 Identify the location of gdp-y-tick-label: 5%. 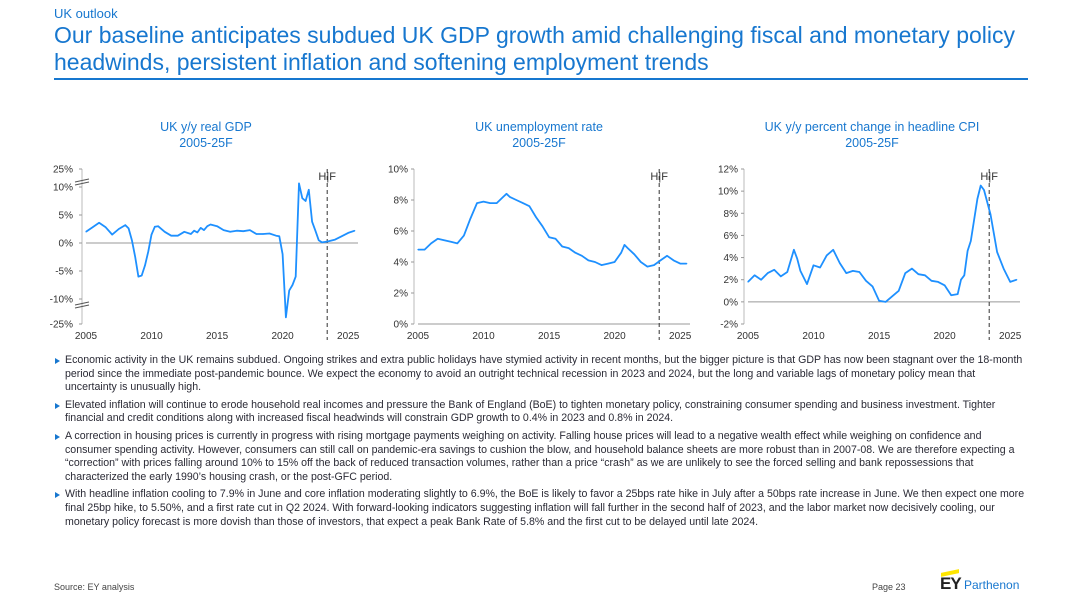
(66, 216).